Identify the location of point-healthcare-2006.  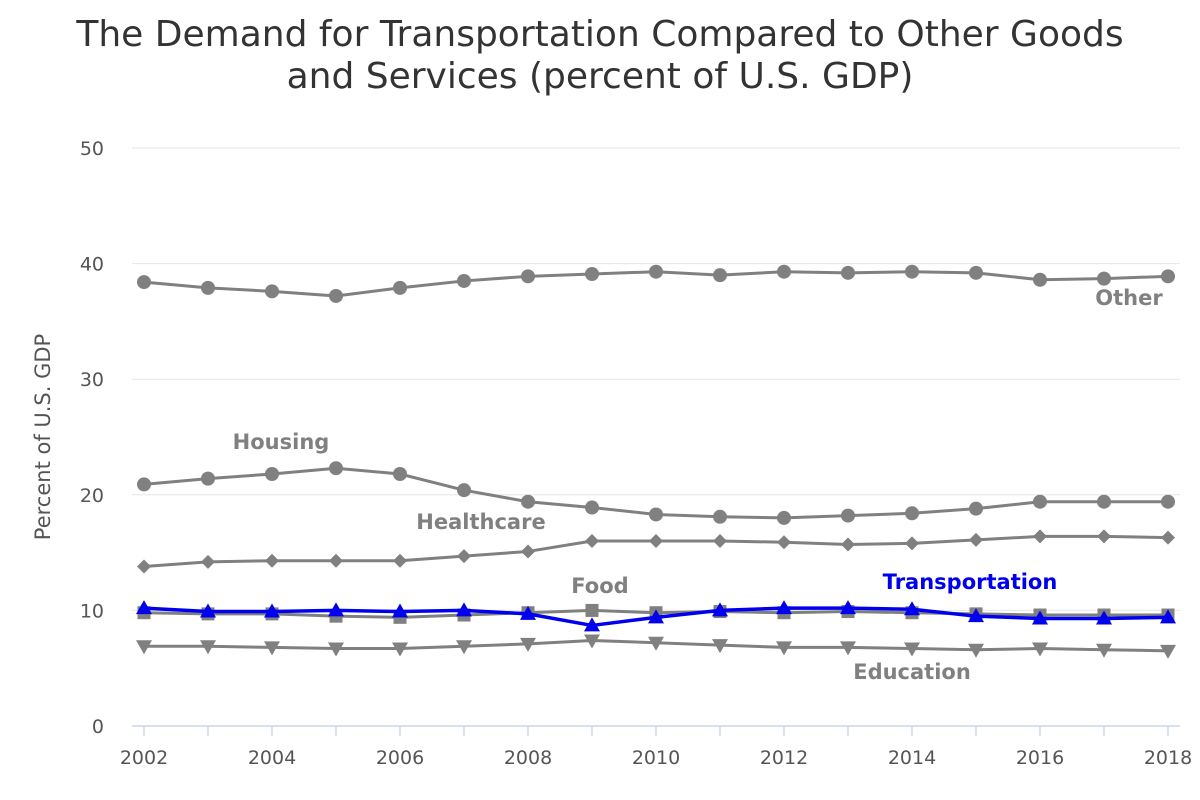
(400, 560).